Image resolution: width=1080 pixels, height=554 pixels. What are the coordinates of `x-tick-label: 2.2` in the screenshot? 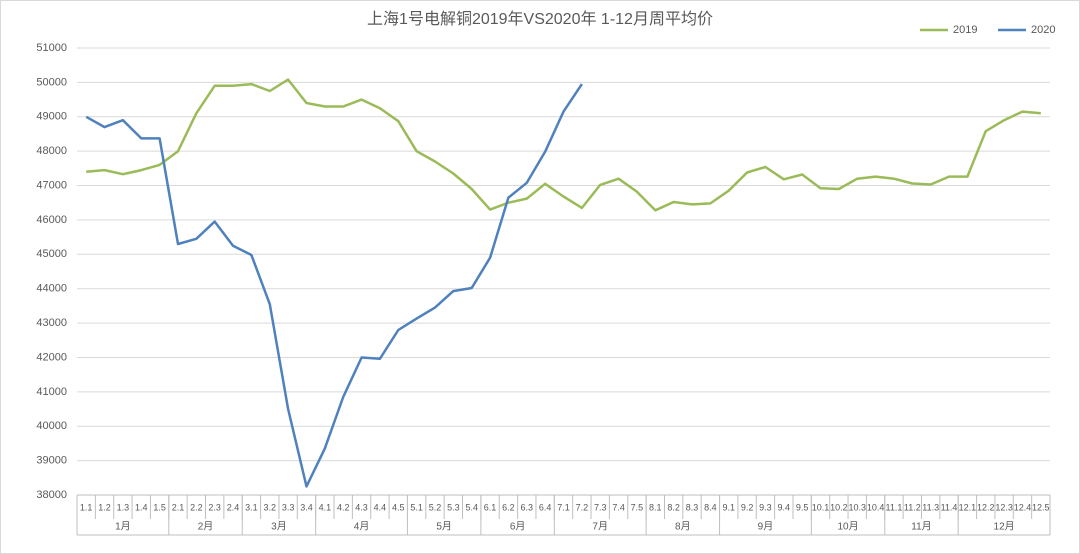 It's located at (196, 507).